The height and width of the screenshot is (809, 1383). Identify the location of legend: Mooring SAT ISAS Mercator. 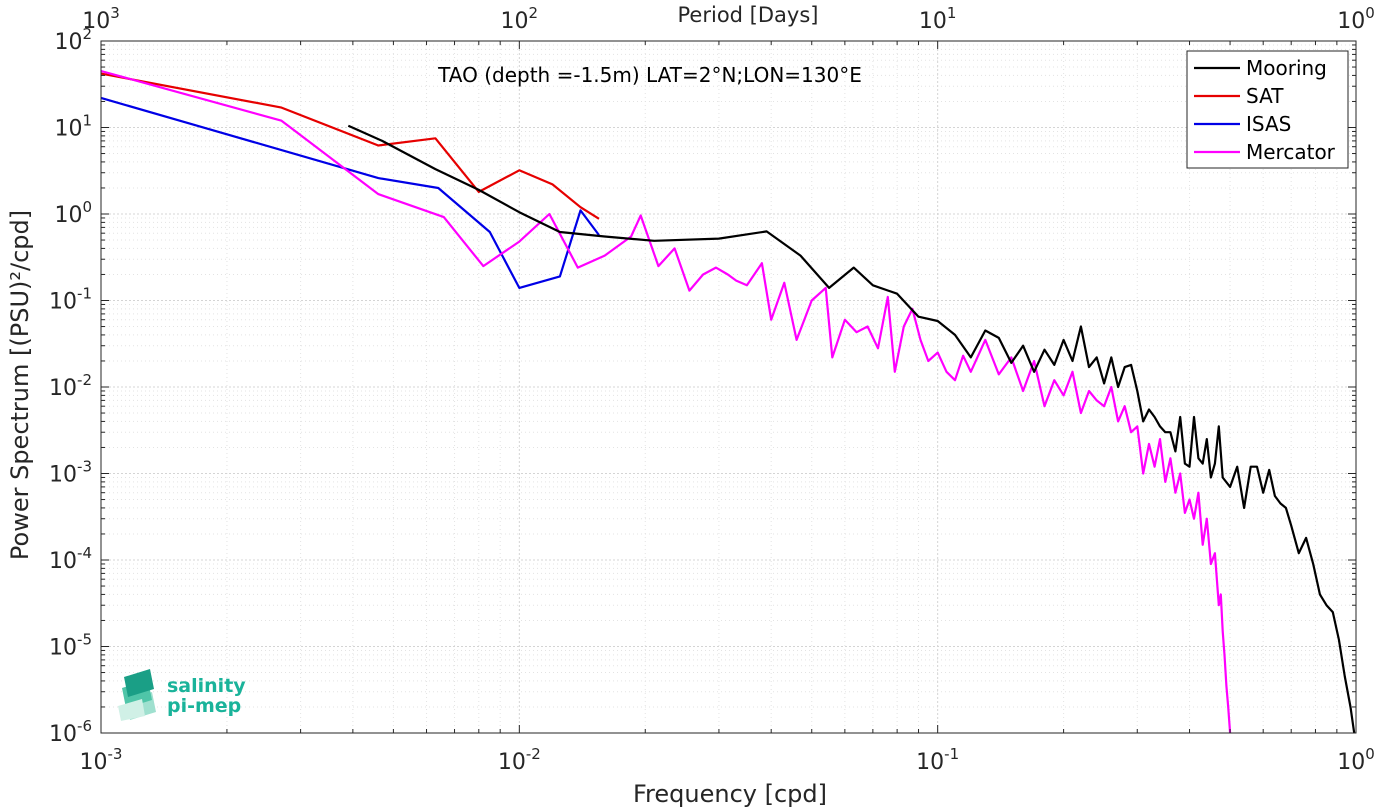
(1267, 109).